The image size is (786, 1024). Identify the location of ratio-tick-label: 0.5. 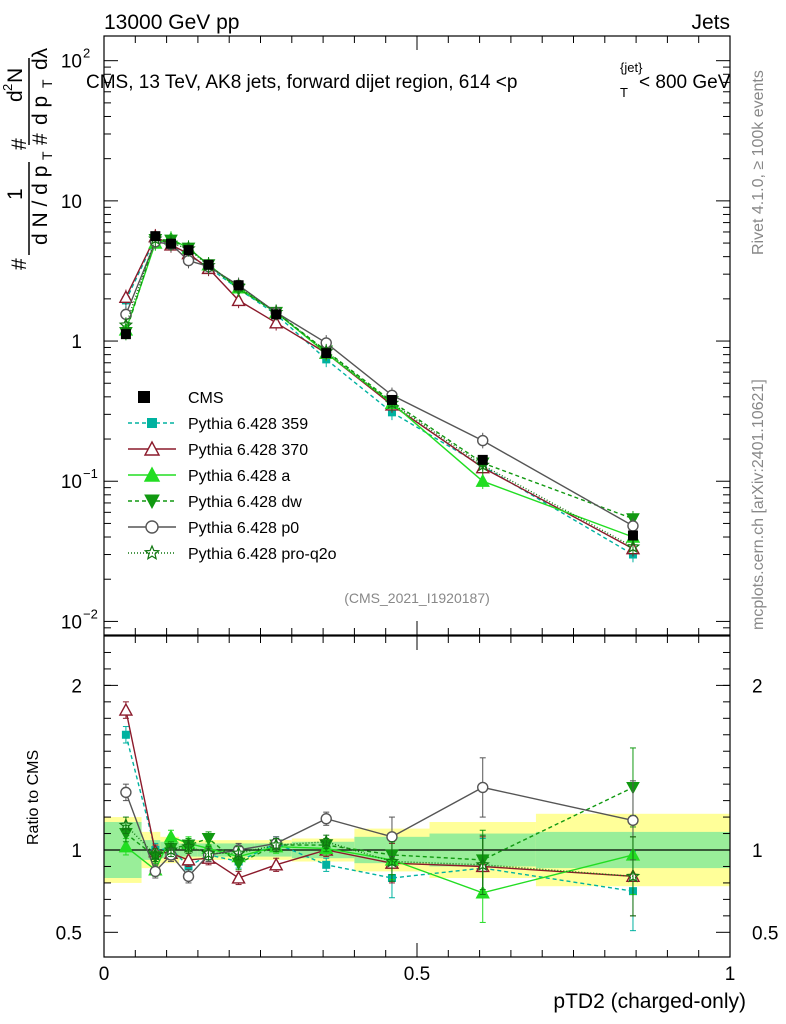
(69, 933).